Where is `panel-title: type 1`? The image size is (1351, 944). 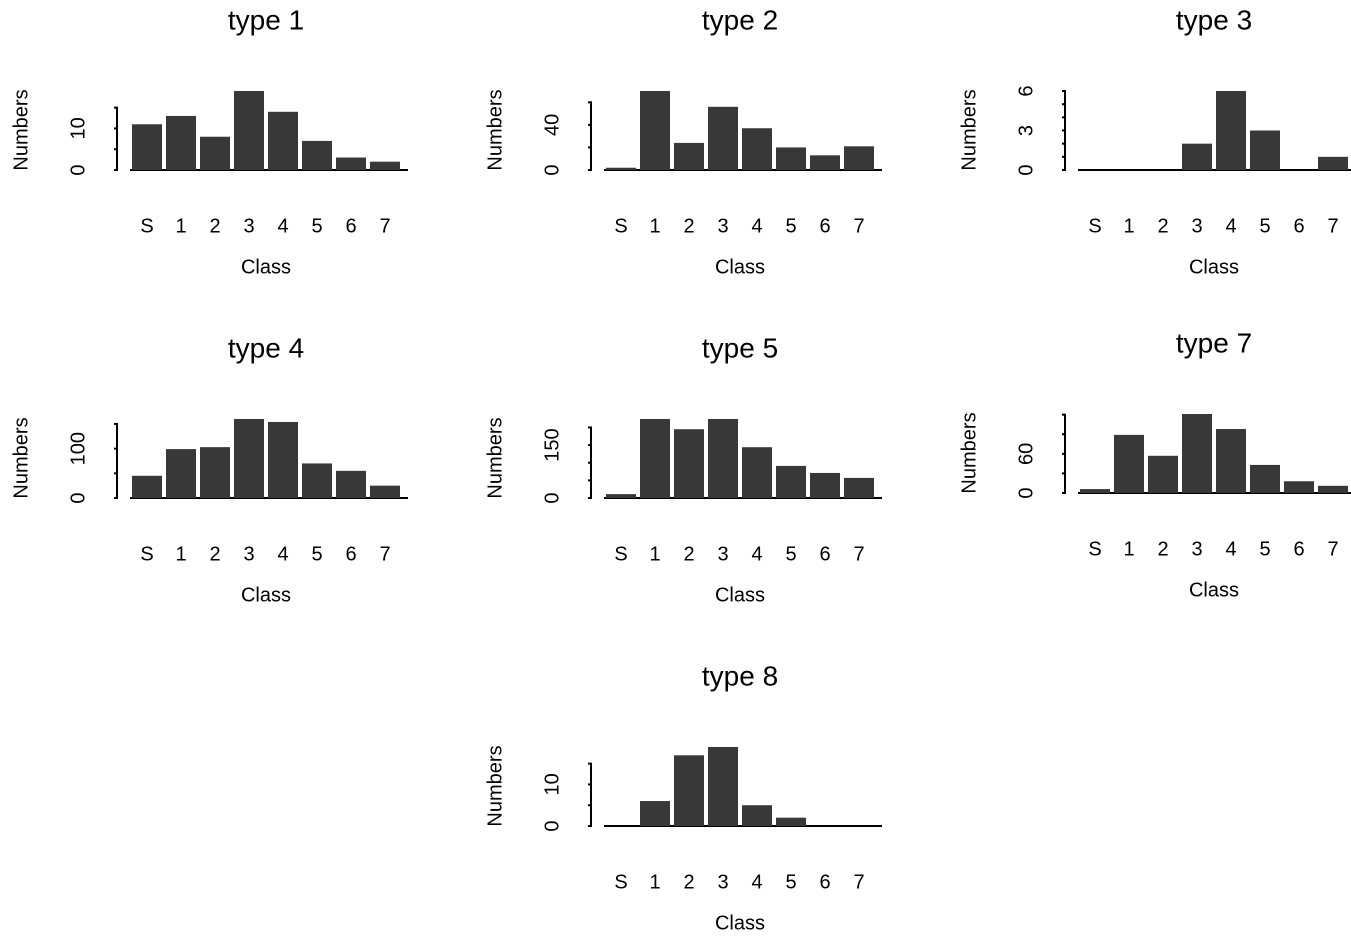
panel-title: type 1 is located at coordinates (266, 19).